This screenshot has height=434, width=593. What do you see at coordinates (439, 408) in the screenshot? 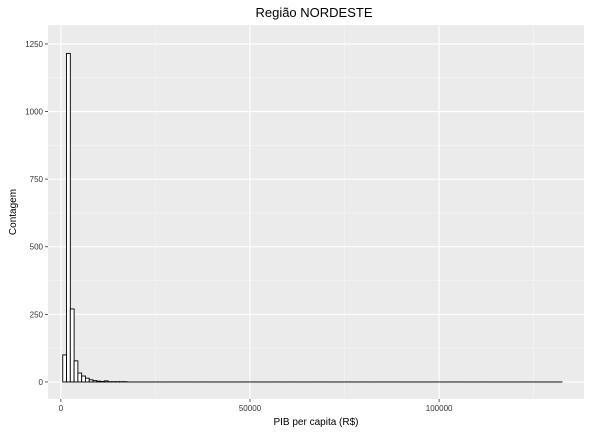
I see `x-tick-label: 100000` at bounding box center [439, 408].